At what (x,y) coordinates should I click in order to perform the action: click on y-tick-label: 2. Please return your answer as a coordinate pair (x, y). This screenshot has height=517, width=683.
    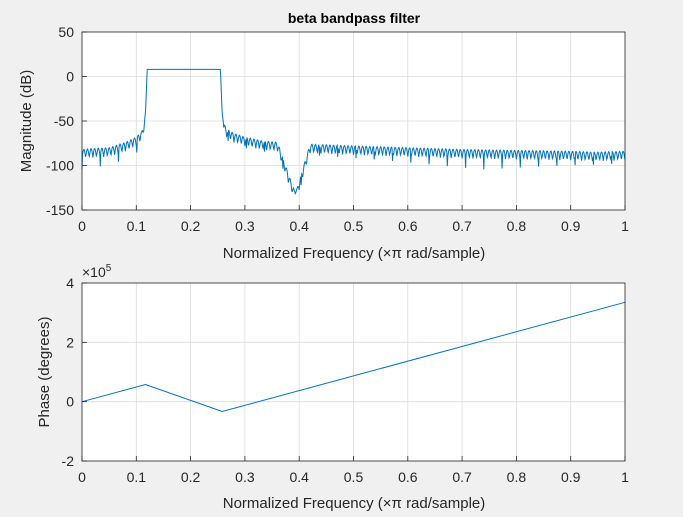
    Looking at the image, I should click on (70, 342).